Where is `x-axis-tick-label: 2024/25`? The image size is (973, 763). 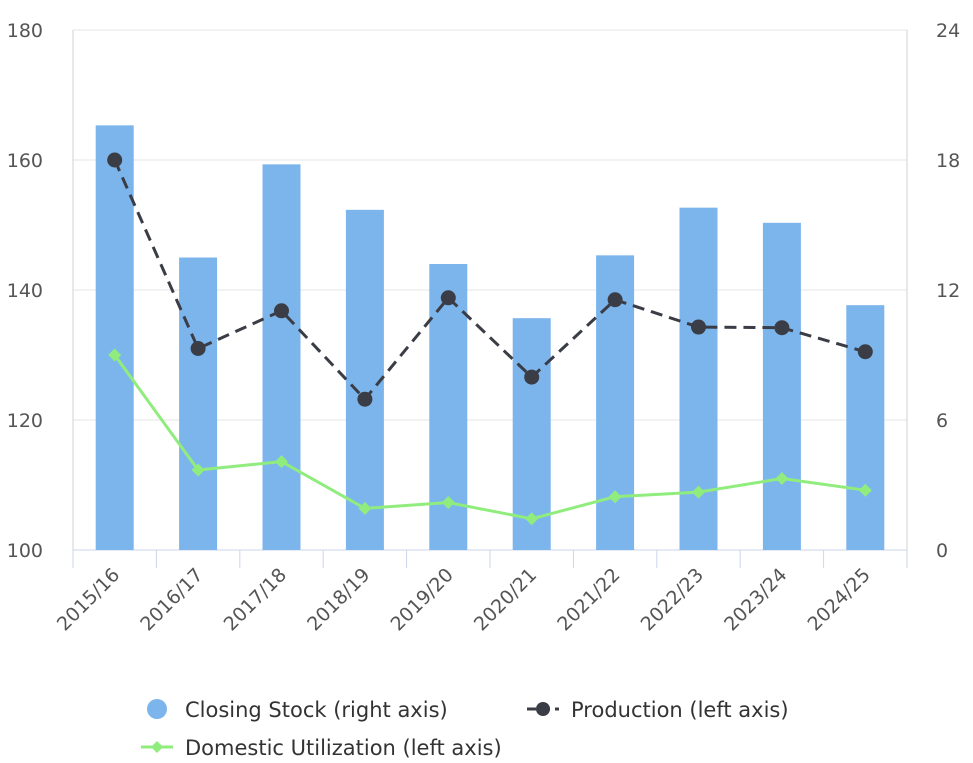 x-axis-tick-label: 2024/25 is located at coordinates (838, 599).